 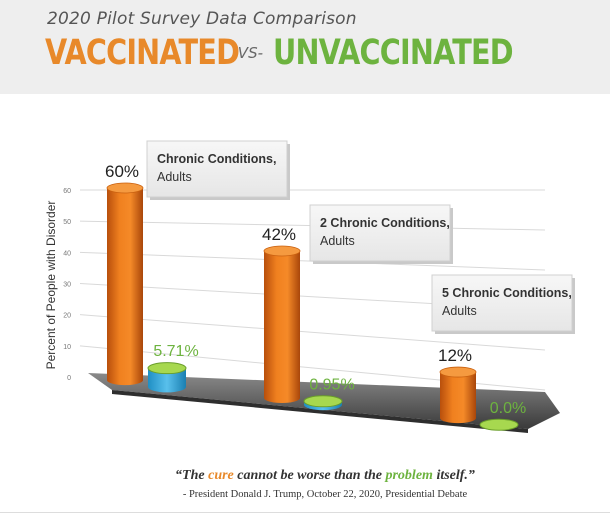 I want to click on y-tick-label: 60, so click(x=67, y=191).